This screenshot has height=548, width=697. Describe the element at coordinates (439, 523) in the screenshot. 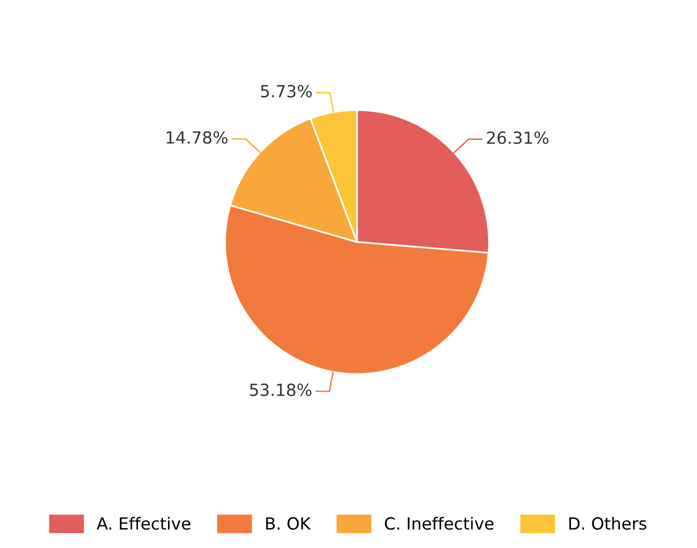

I see `legend-label: C. Ineffective` at that location.